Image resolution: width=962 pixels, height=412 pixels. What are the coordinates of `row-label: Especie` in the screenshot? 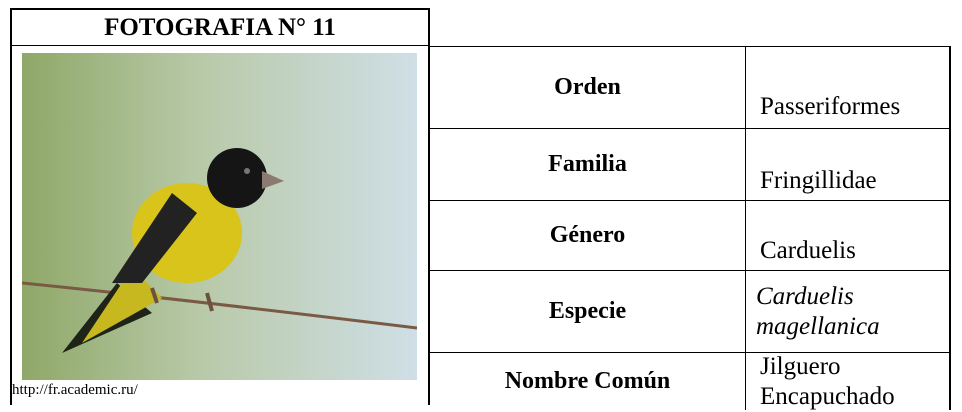 It's located at (588, 311).